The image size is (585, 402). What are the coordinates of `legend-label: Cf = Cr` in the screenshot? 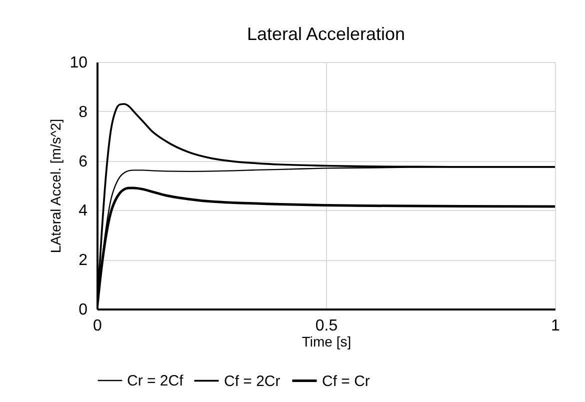 It's located at (346, 381).